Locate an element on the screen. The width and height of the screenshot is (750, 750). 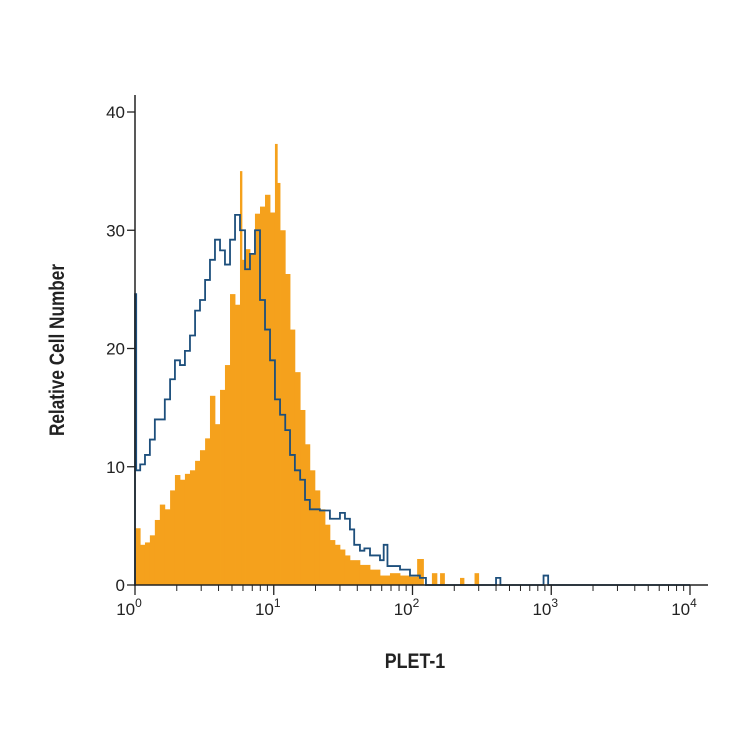
tick-exponent: 3 is located at coordinates (554, 603).